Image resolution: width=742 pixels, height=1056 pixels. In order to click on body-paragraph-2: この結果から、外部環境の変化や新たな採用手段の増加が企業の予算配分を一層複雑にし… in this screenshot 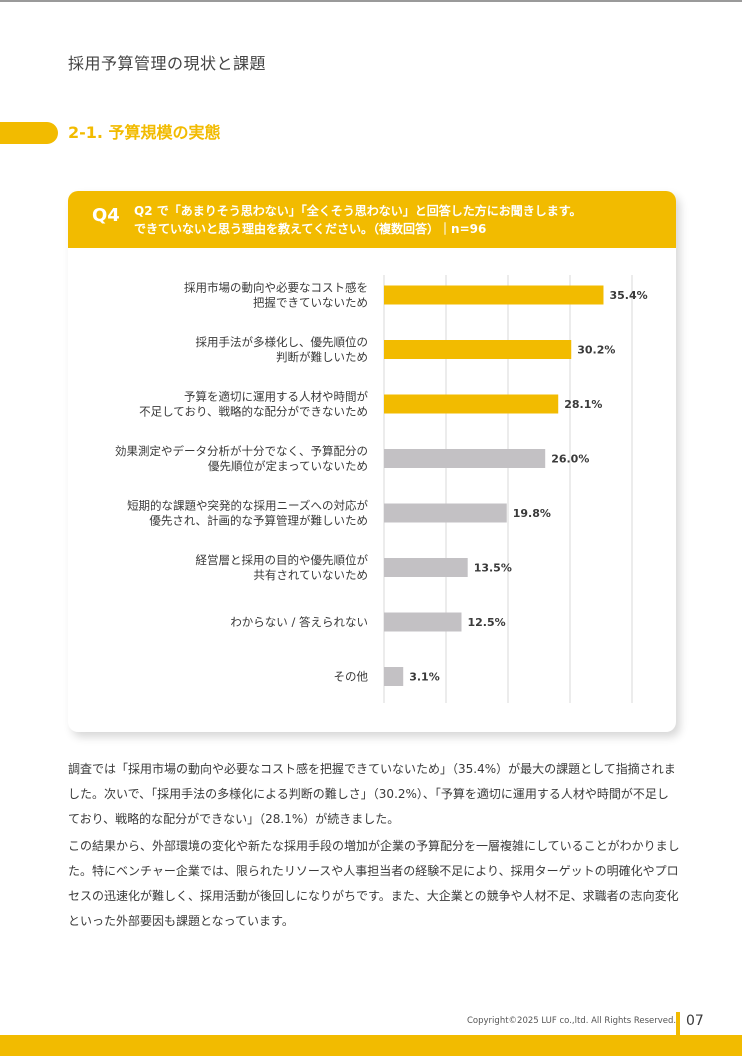, I will do `click(374, 883)`.